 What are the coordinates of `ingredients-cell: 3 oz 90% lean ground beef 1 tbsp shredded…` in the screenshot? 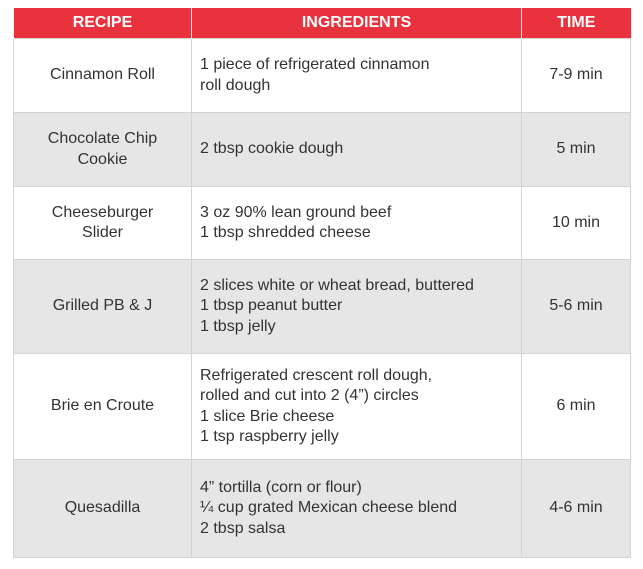 It's located at (356, 223).